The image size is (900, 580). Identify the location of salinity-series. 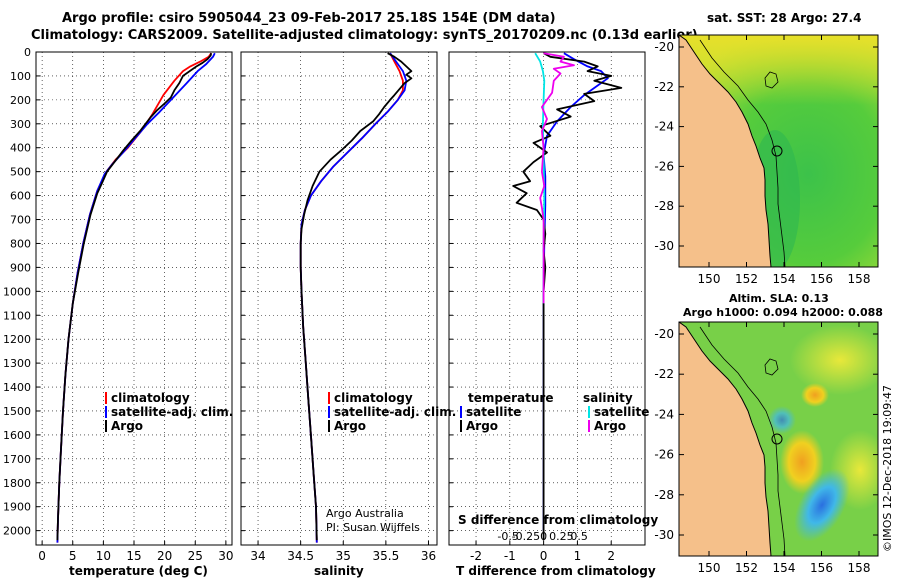
(356, 297).